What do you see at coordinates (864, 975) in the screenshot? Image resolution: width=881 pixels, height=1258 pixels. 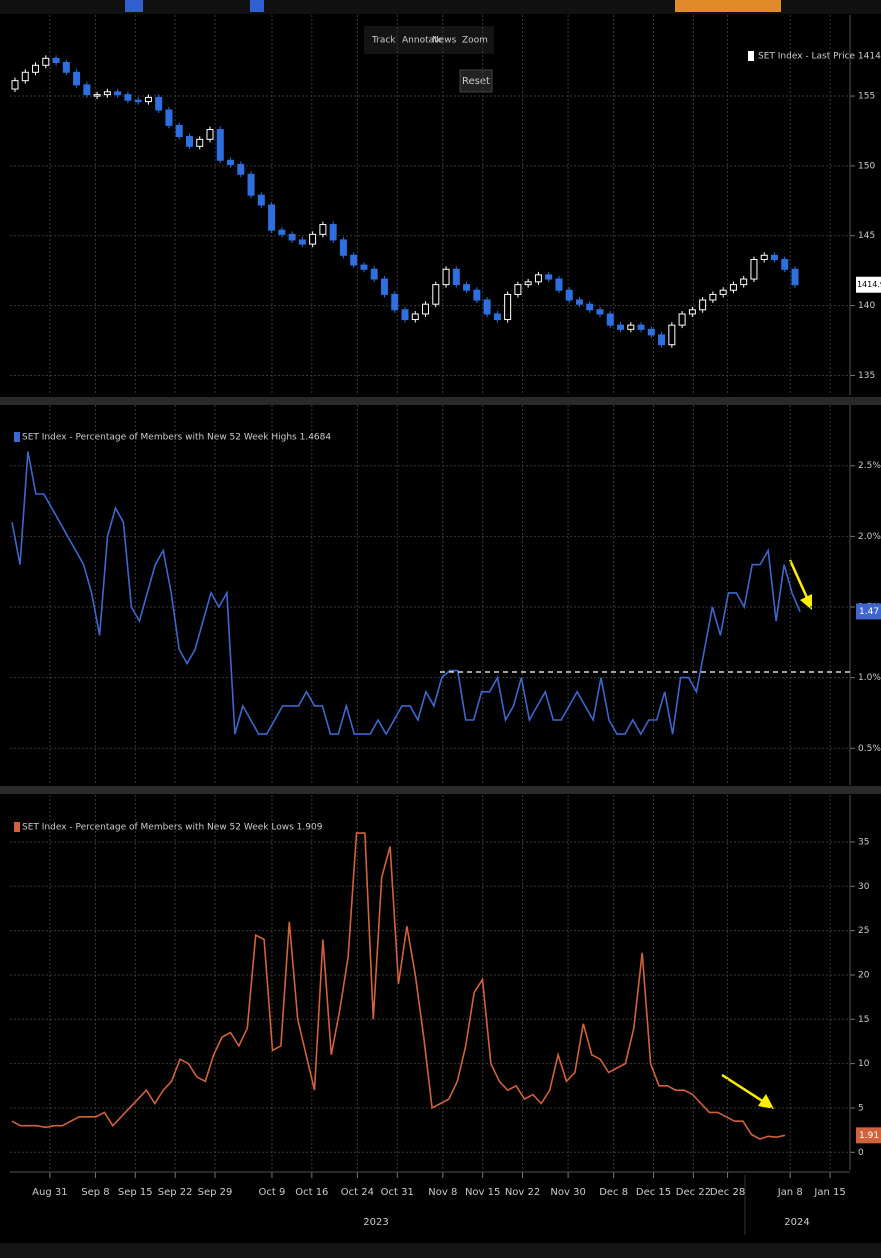 I see `y-tick-label: 20` at bounding box center [864, 975].